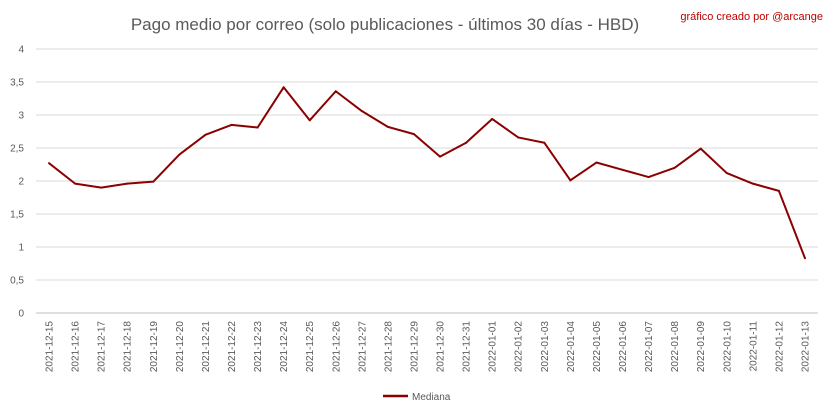 This screenshot has height=416, width=833. I want to click on x-tick-label: 2022-01-07, so click(649, 347).